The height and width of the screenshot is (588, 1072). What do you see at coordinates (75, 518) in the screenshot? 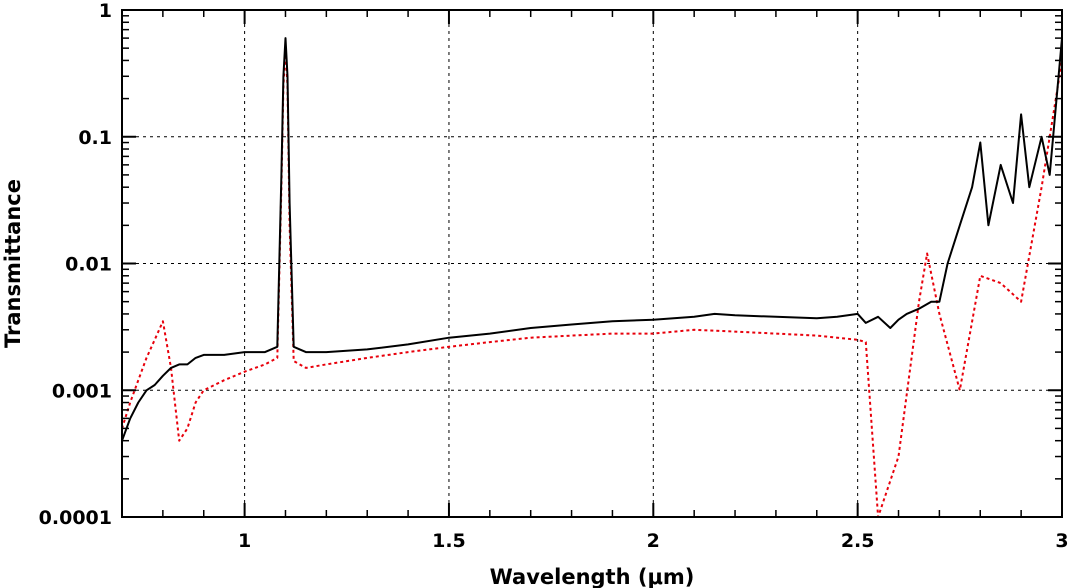
I see `y-tick-label: 0.0001` at bounding box center [75, 518].